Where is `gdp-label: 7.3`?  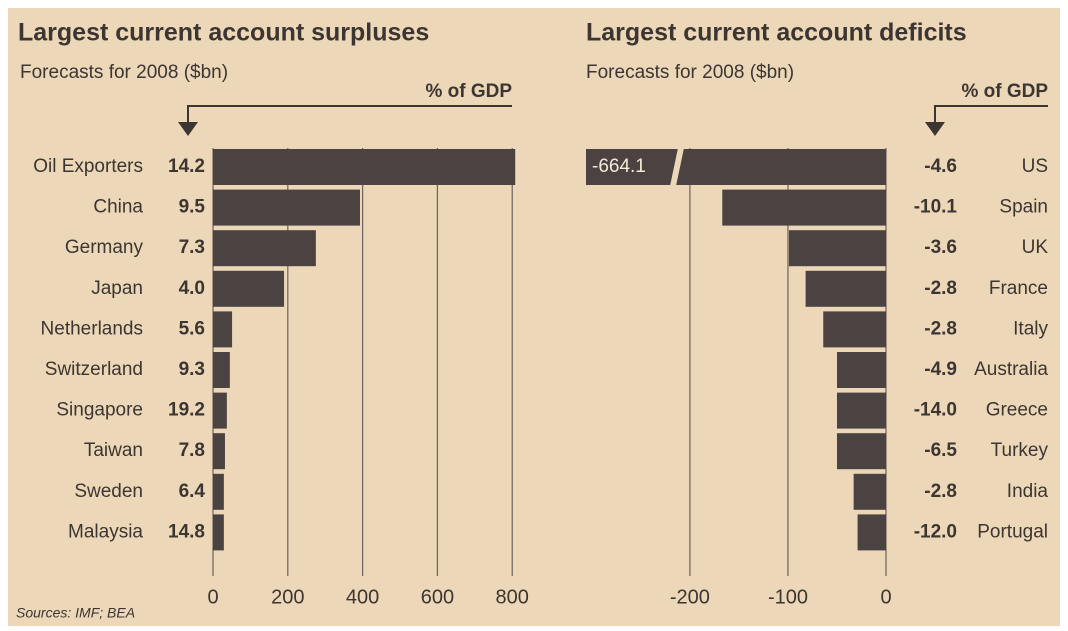 gdp-label: 7.3 is located at coordinates (192, 247).